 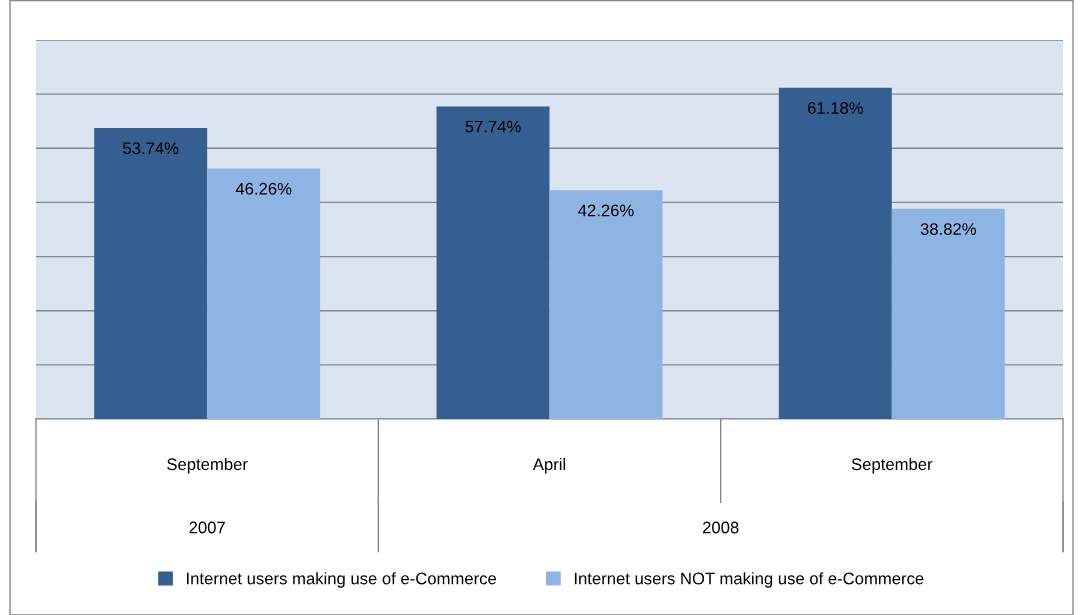 What do you see at coordinates (948, 229) in the screenshot?
I see `data-label: 38.82%` at bounding box center [948, 229].